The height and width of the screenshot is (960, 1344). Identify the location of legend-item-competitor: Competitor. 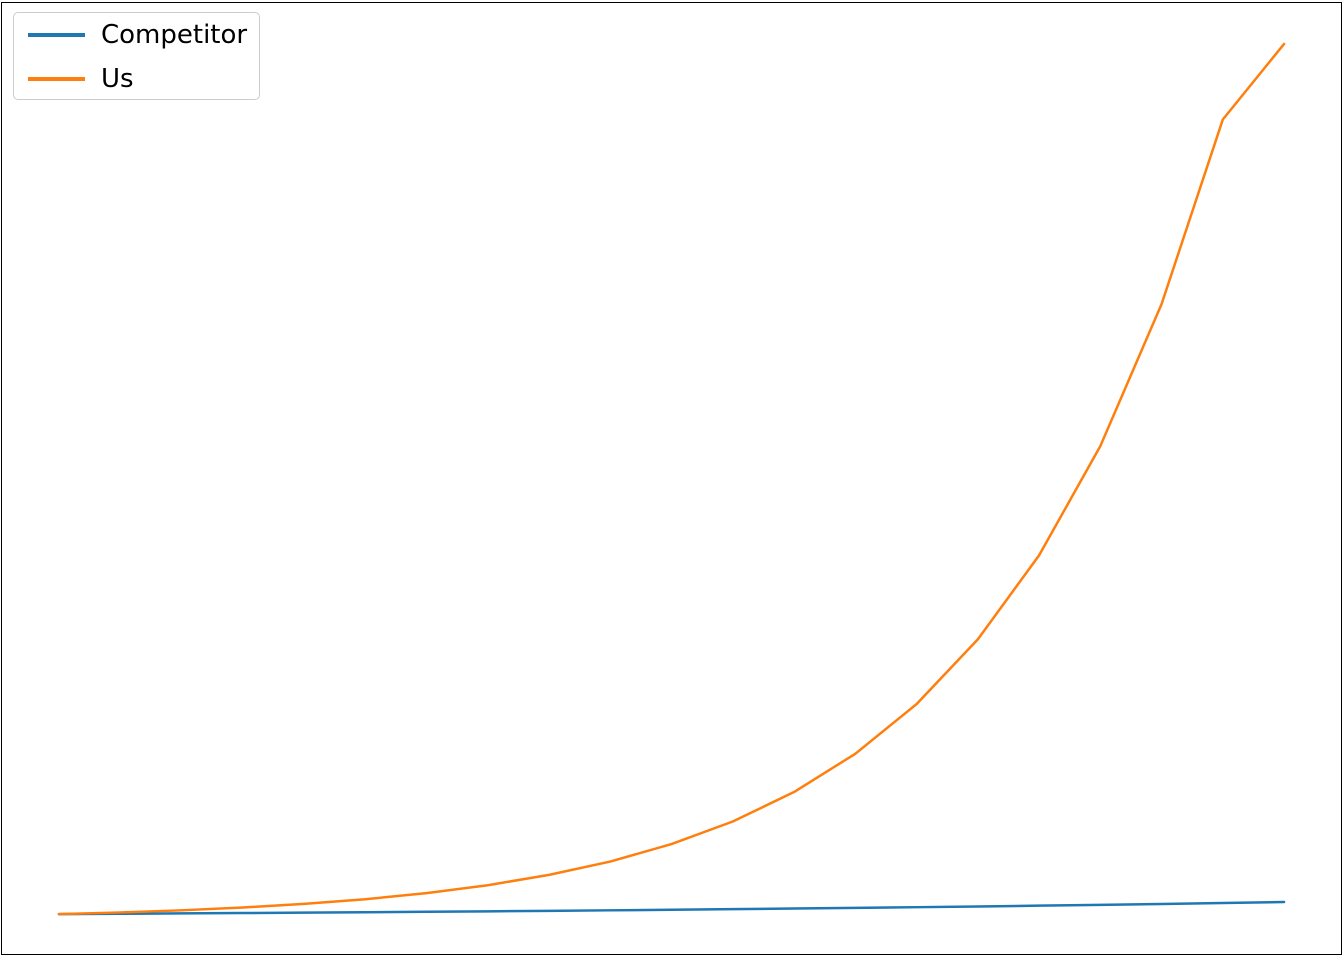
(136, 35).